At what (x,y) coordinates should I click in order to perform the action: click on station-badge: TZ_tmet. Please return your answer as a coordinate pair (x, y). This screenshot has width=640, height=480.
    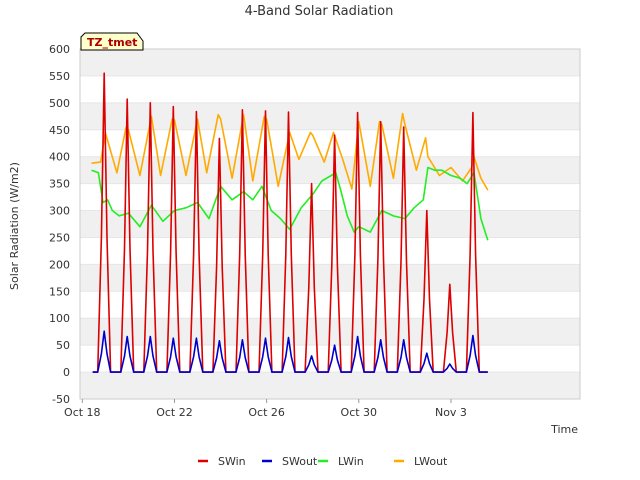
    Looking at the image, I should click on (112, 41).